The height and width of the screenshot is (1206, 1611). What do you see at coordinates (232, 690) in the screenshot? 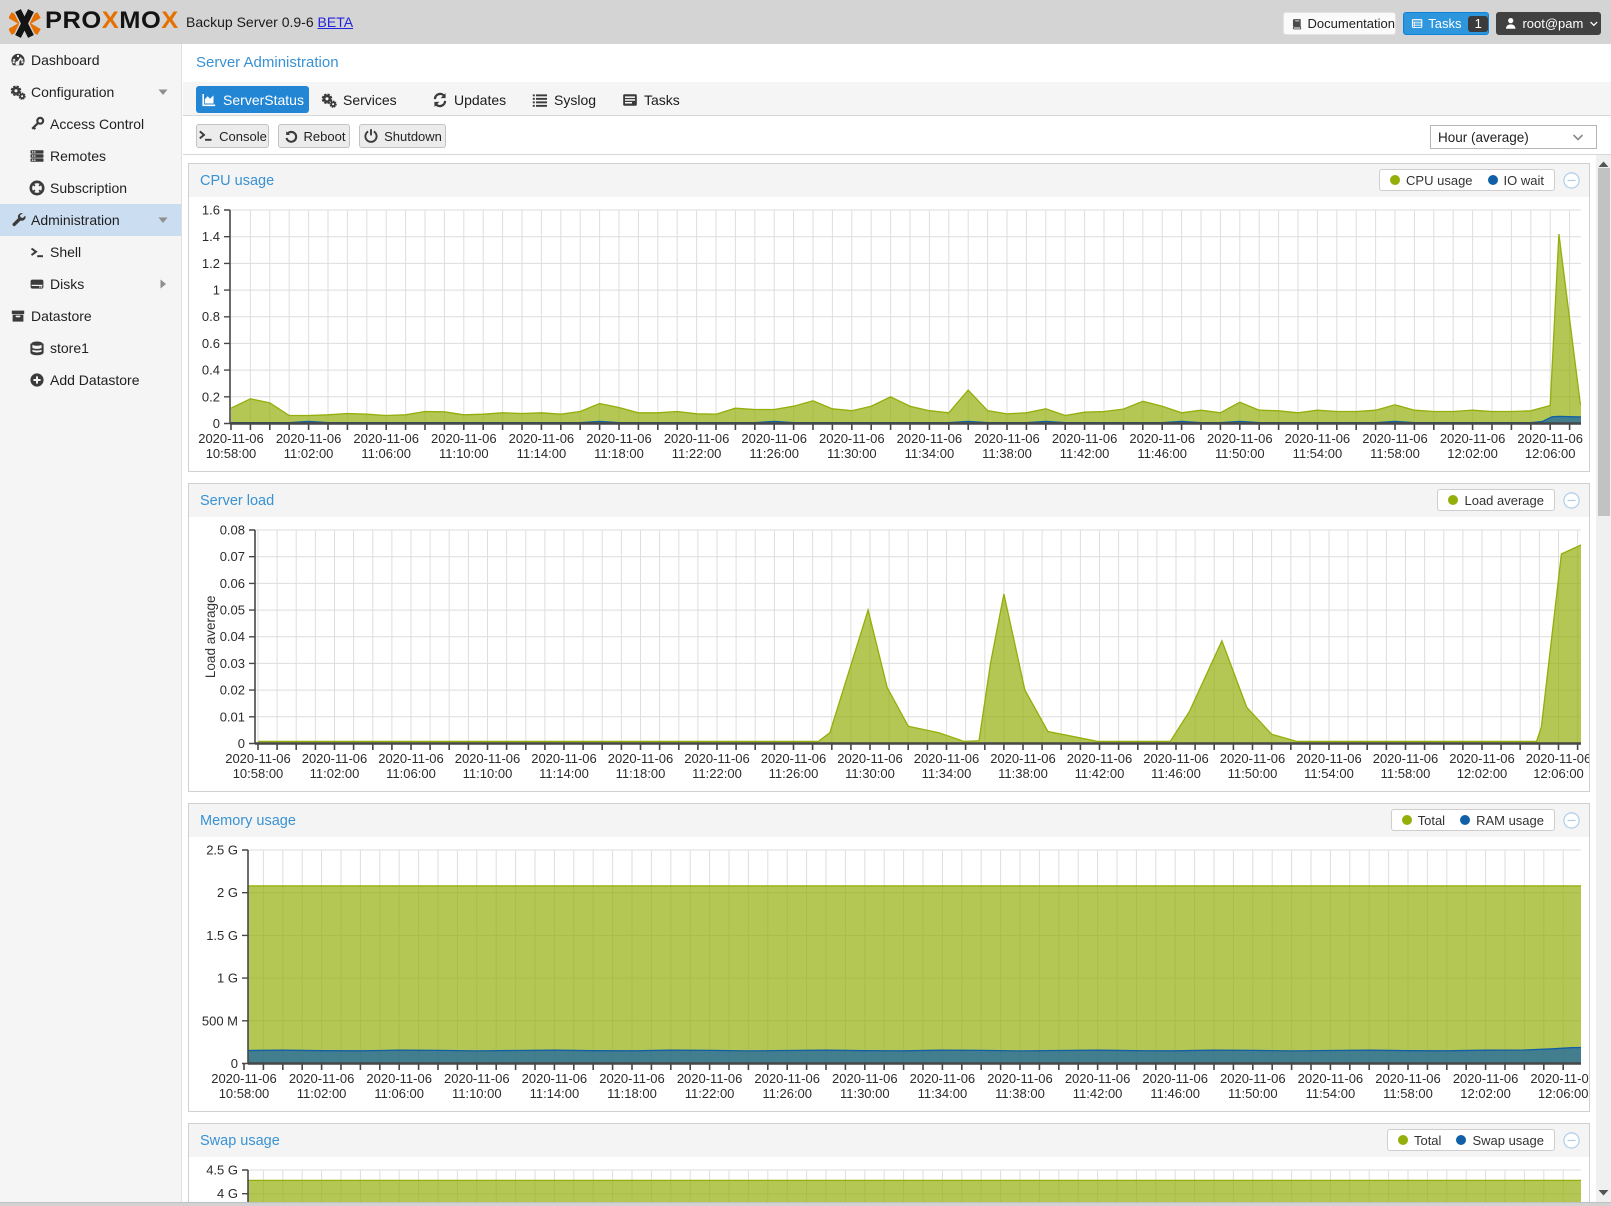
I see `svg-text: 0.02` at bounding box center [232, 690].